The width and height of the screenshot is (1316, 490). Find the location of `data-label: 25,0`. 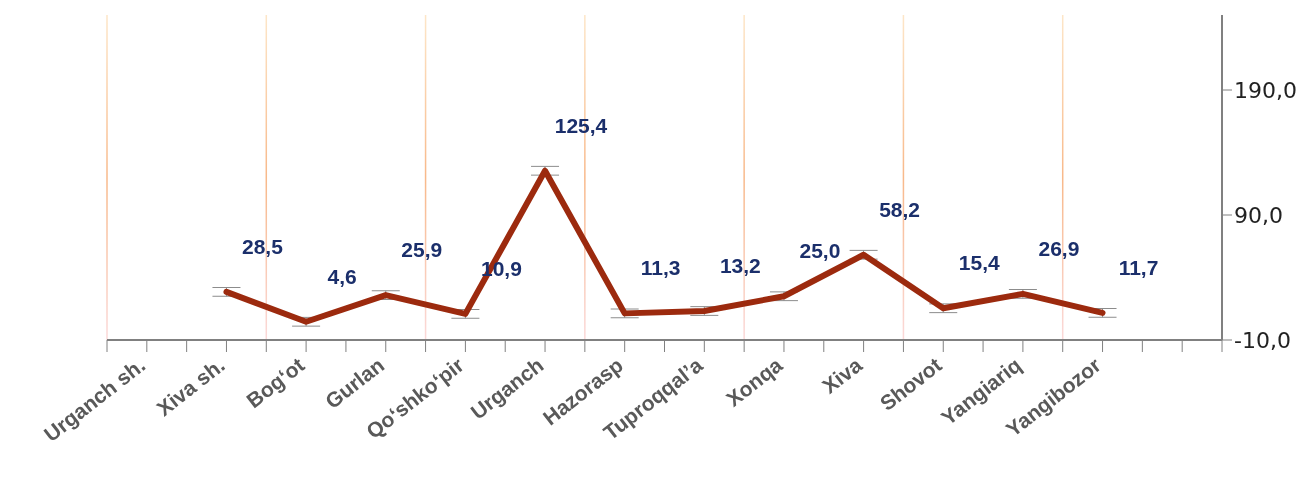

data-label: 25,0 is located at coordinates (820, 251).